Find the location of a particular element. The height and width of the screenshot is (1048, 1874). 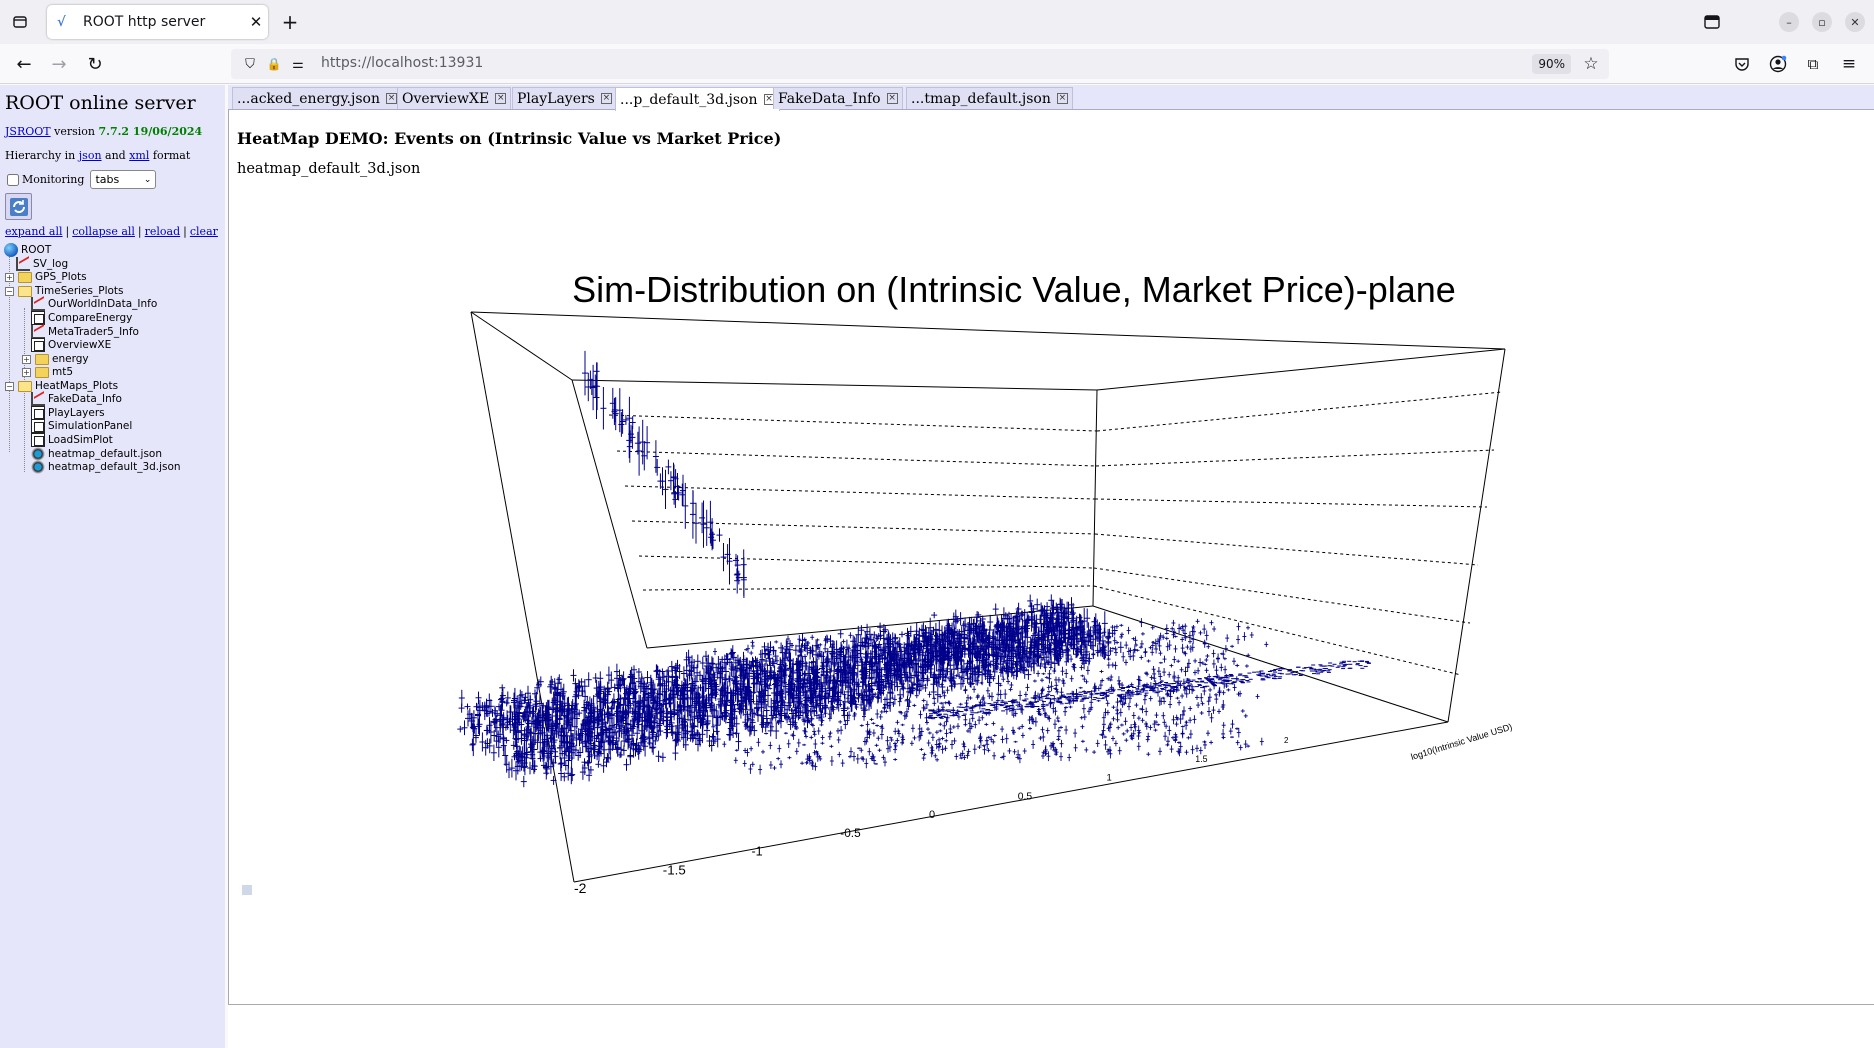

tree-item-loadsimplot: LoadSimPlot is located at coordinates (72, 440).